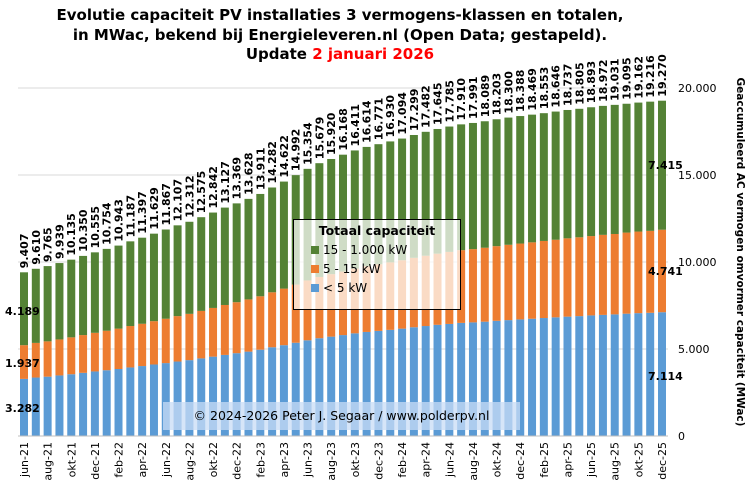 Image resolution: width=751 pixels, height=491 pixels. Describe the element at coordinates (532, 89) in the screenshot. I see `total-label: 18.469` at that location.